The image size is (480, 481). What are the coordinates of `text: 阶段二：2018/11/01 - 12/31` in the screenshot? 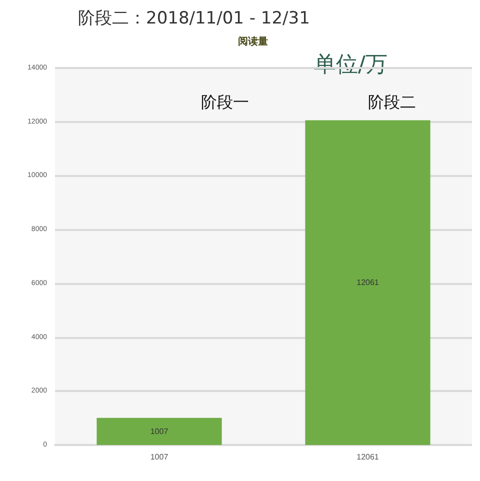 It's located at (194, 18).